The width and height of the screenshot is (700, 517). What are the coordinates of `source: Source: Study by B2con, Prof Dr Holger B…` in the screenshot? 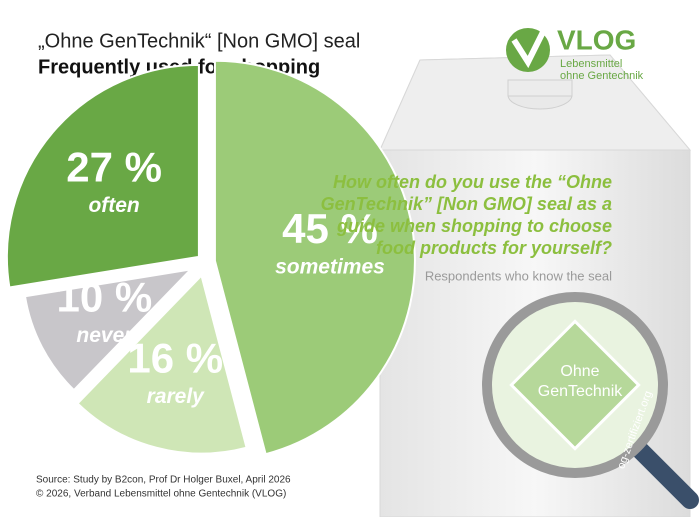 It's located at (163, 480).